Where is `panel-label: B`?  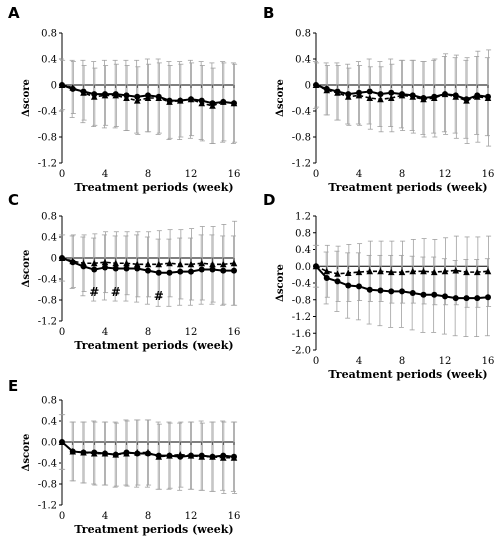
panel-label: B is located at coordinates (268, 13).